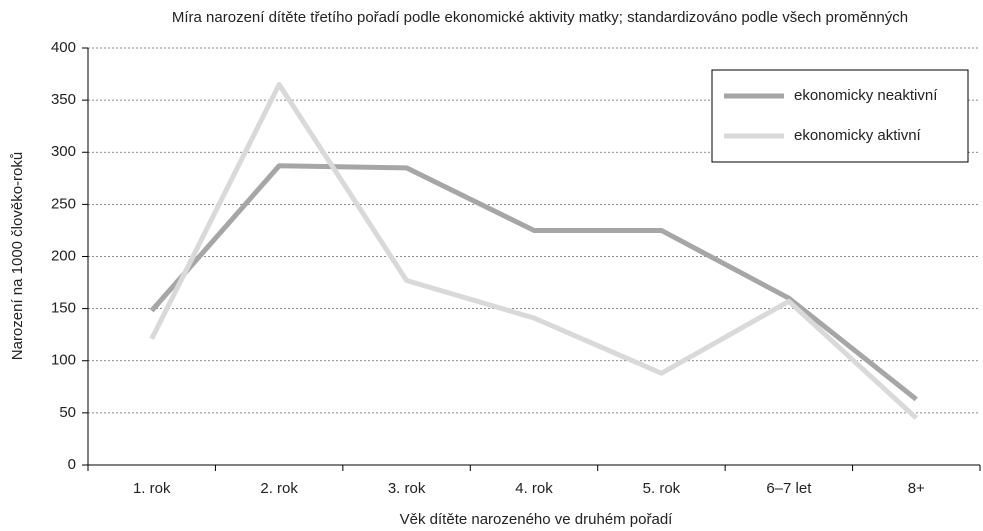 This screenshot has width=983, height=531. What do you see at coordinates (534, 488) in the screenshot?
I see `x-tick-label: 4. rok` at bounding box center [534, 488].